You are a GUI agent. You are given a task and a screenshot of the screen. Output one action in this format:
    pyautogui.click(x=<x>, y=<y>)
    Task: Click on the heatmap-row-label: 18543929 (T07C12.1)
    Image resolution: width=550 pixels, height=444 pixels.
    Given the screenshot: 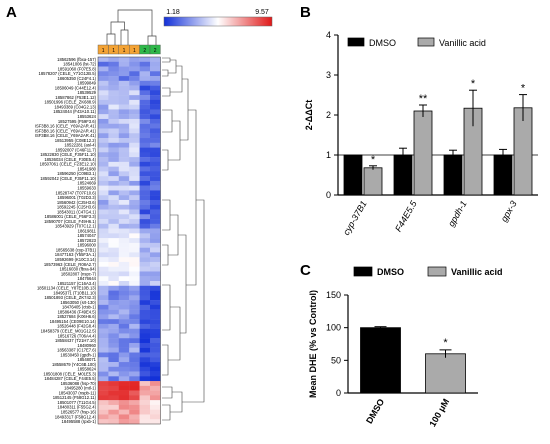 What is the action you would take?
    pyautogui.click(x=76, y=226)
    